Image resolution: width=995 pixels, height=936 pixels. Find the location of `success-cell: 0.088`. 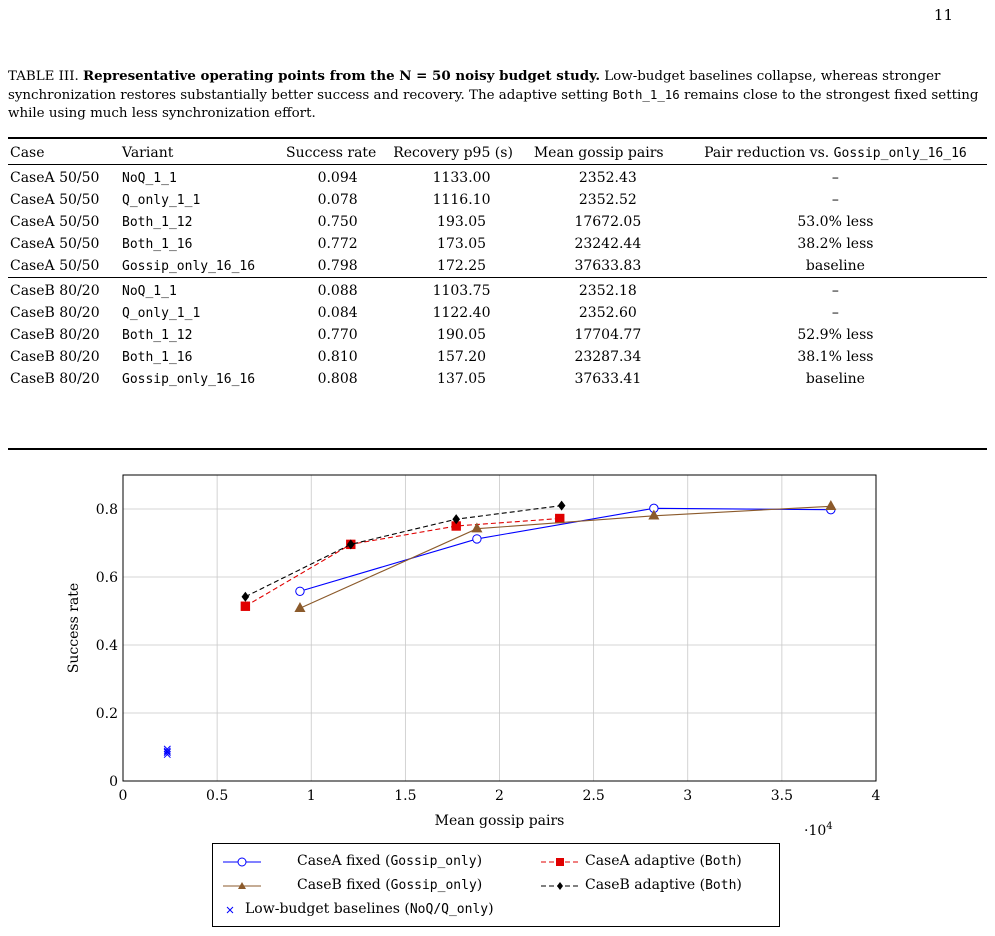

success-cell: 0.088 is located at coordinates (338, 289).